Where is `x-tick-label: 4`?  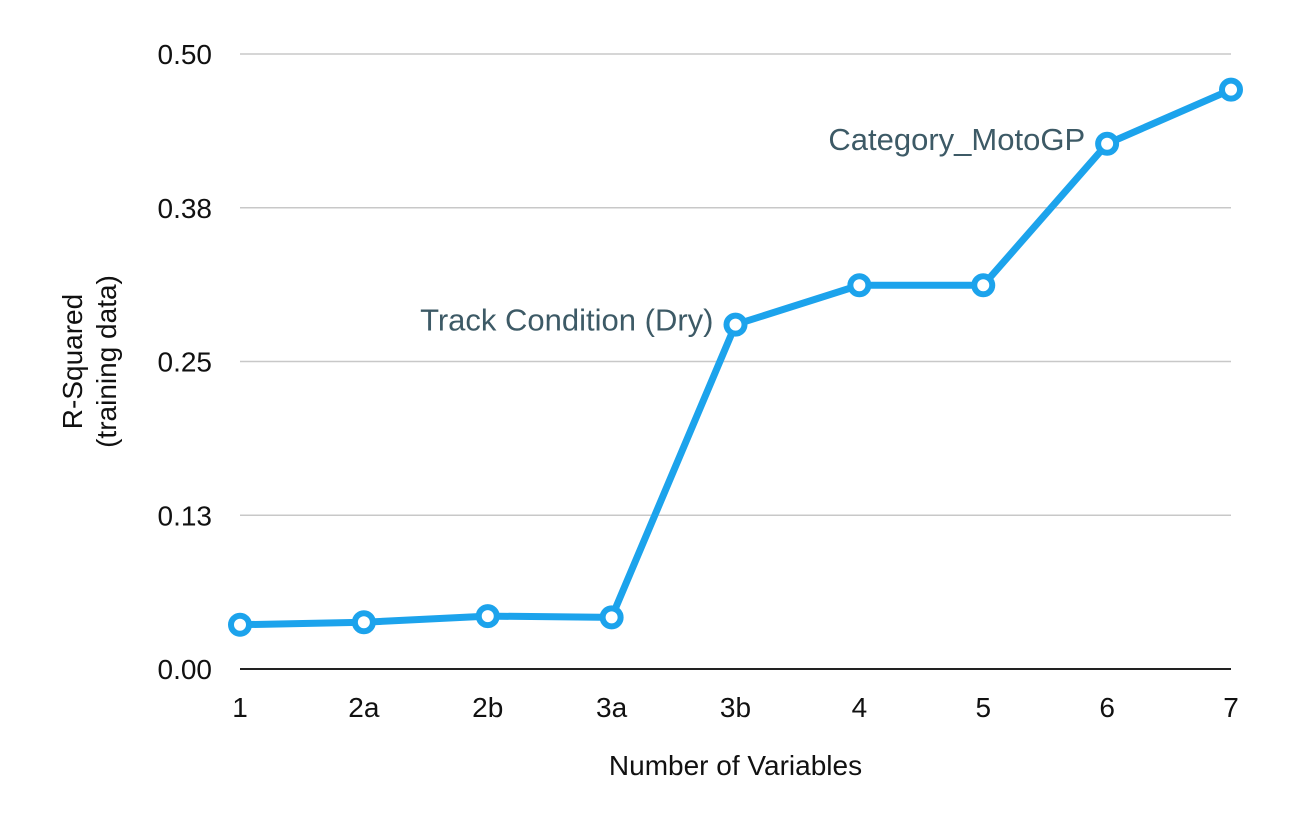
x-tick-label: 4 is located at coordinates (860, 707).